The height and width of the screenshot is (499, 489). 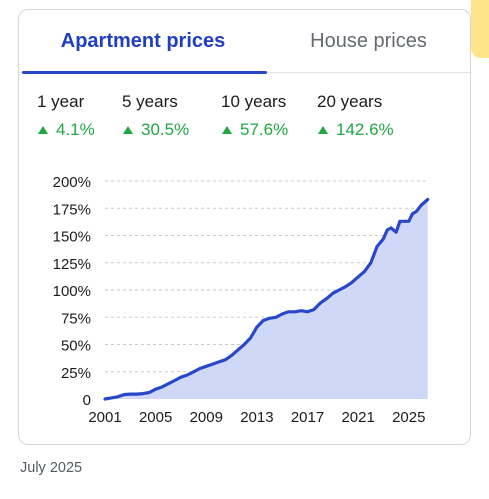 I want to click on y-tick-label: 75%, so click(x=76, y=318).